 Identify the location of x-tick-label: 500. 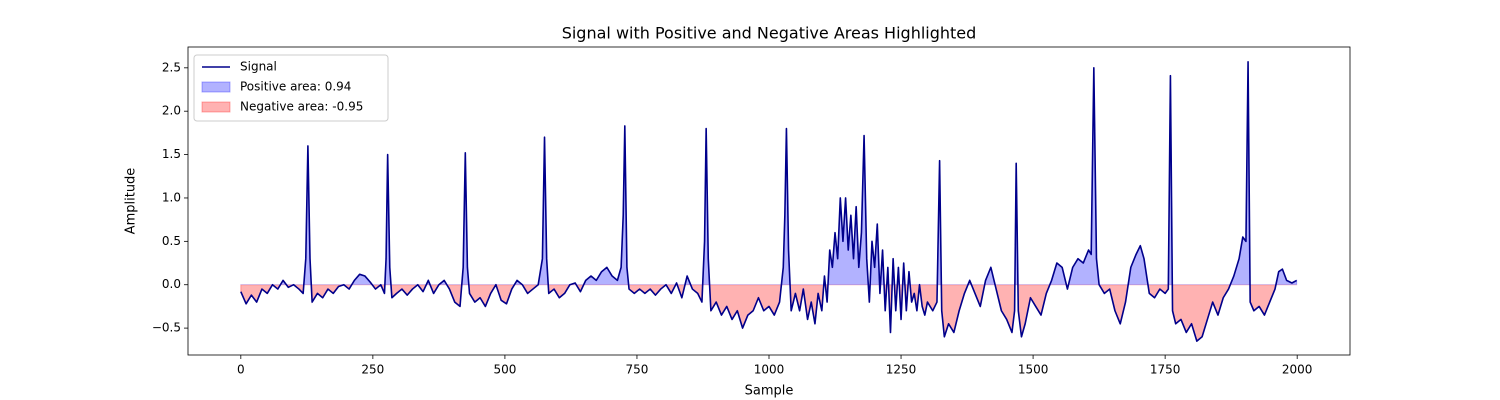
(504, 370).